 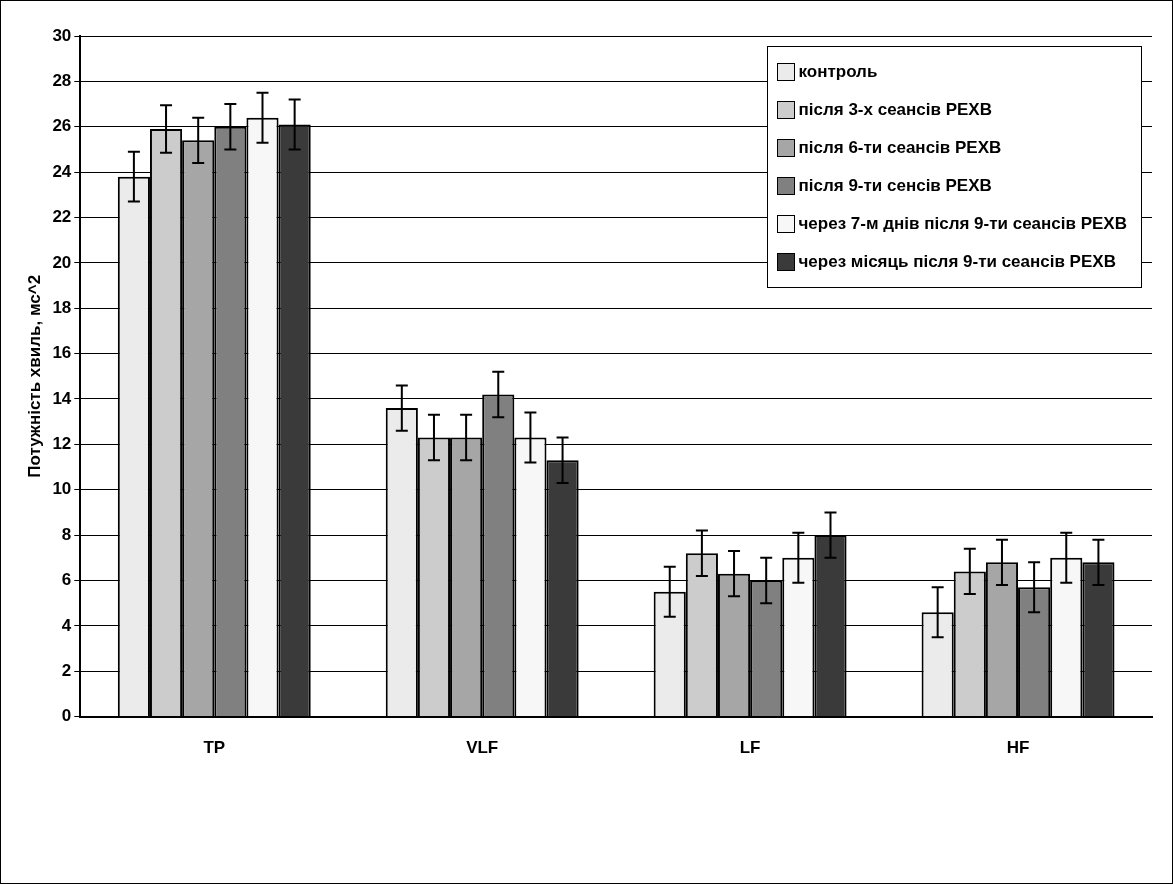 I want to click on y-tick-label: 28, so click(x=62, y=81).